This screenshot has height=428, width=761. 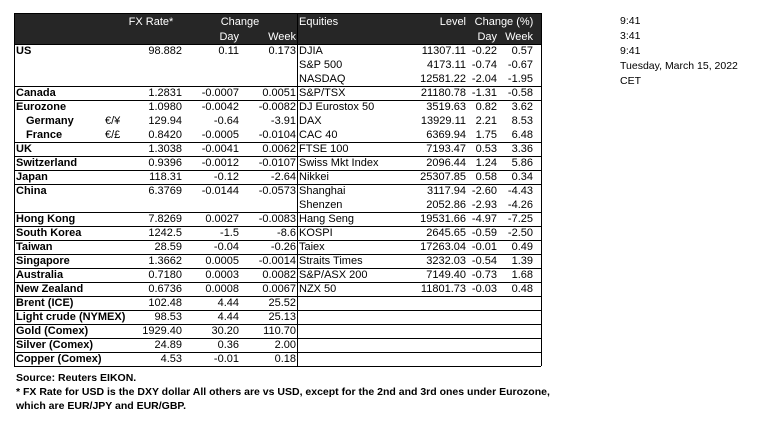 What do you see at coordinates (24, 51) in the screenshot?
I see `row-label: US` at bounding box center [24, 51].